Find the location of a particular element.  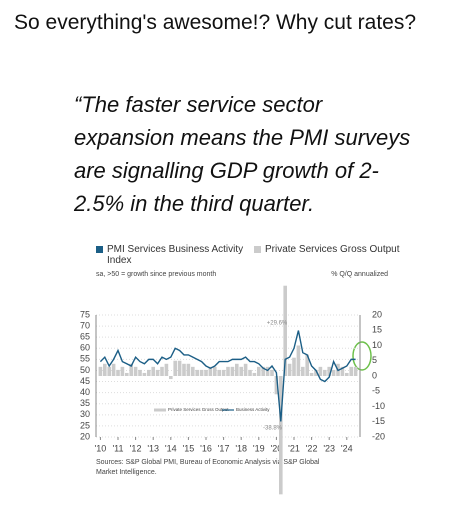

legend-item: Private Services Gross Output is located at coordinates (327, 255).